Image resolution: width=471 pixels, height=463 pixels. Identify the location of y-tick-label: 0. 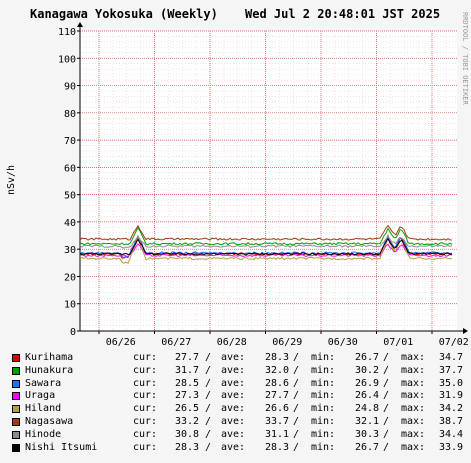
(73, 332).